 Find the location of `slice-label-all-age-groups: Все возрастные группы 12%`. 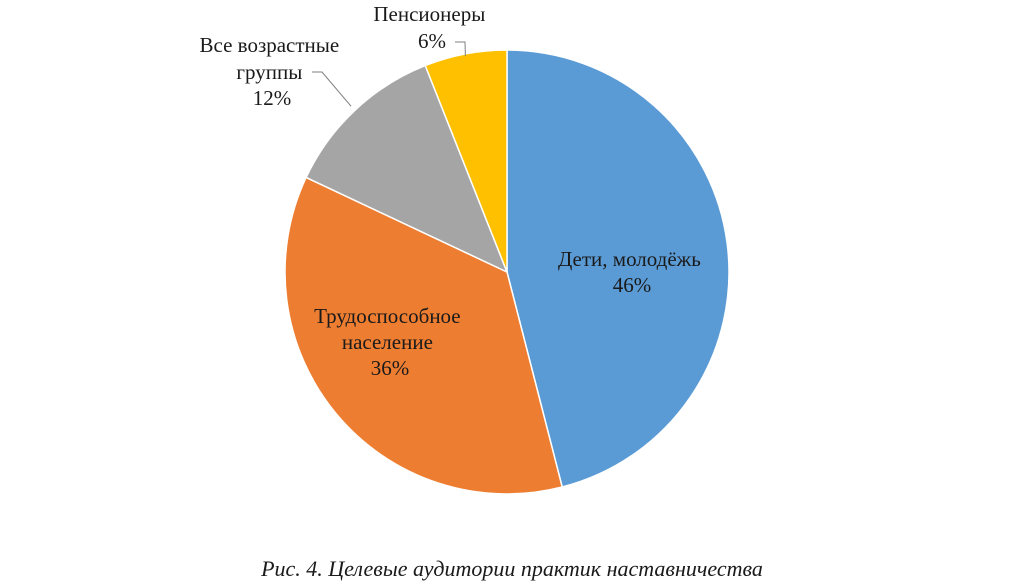

slice-label-all-age-groups: Все возрастные группы 12% is located at coordinates (272, 71).